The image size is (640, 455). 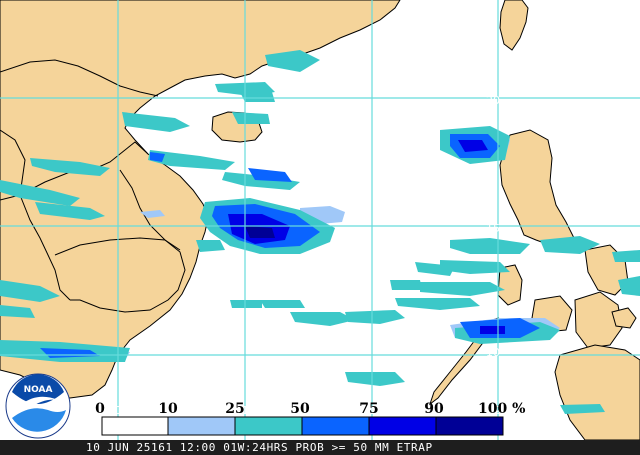 I want to click on band-25-50-e7, so click(x=437, y=304).